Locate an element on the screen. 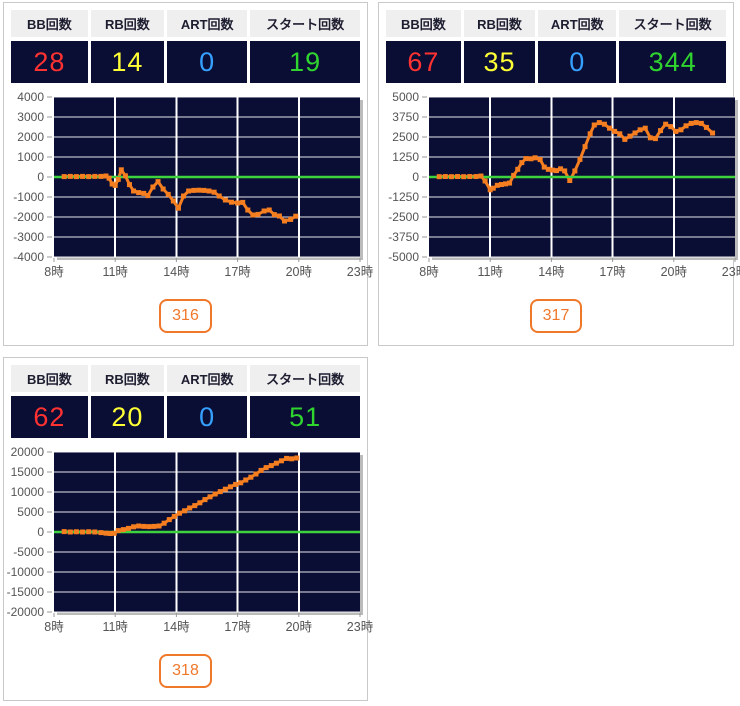 This screenshot has width=740, height=706. svg-text: -3750 is located at coordinates (403, 237).